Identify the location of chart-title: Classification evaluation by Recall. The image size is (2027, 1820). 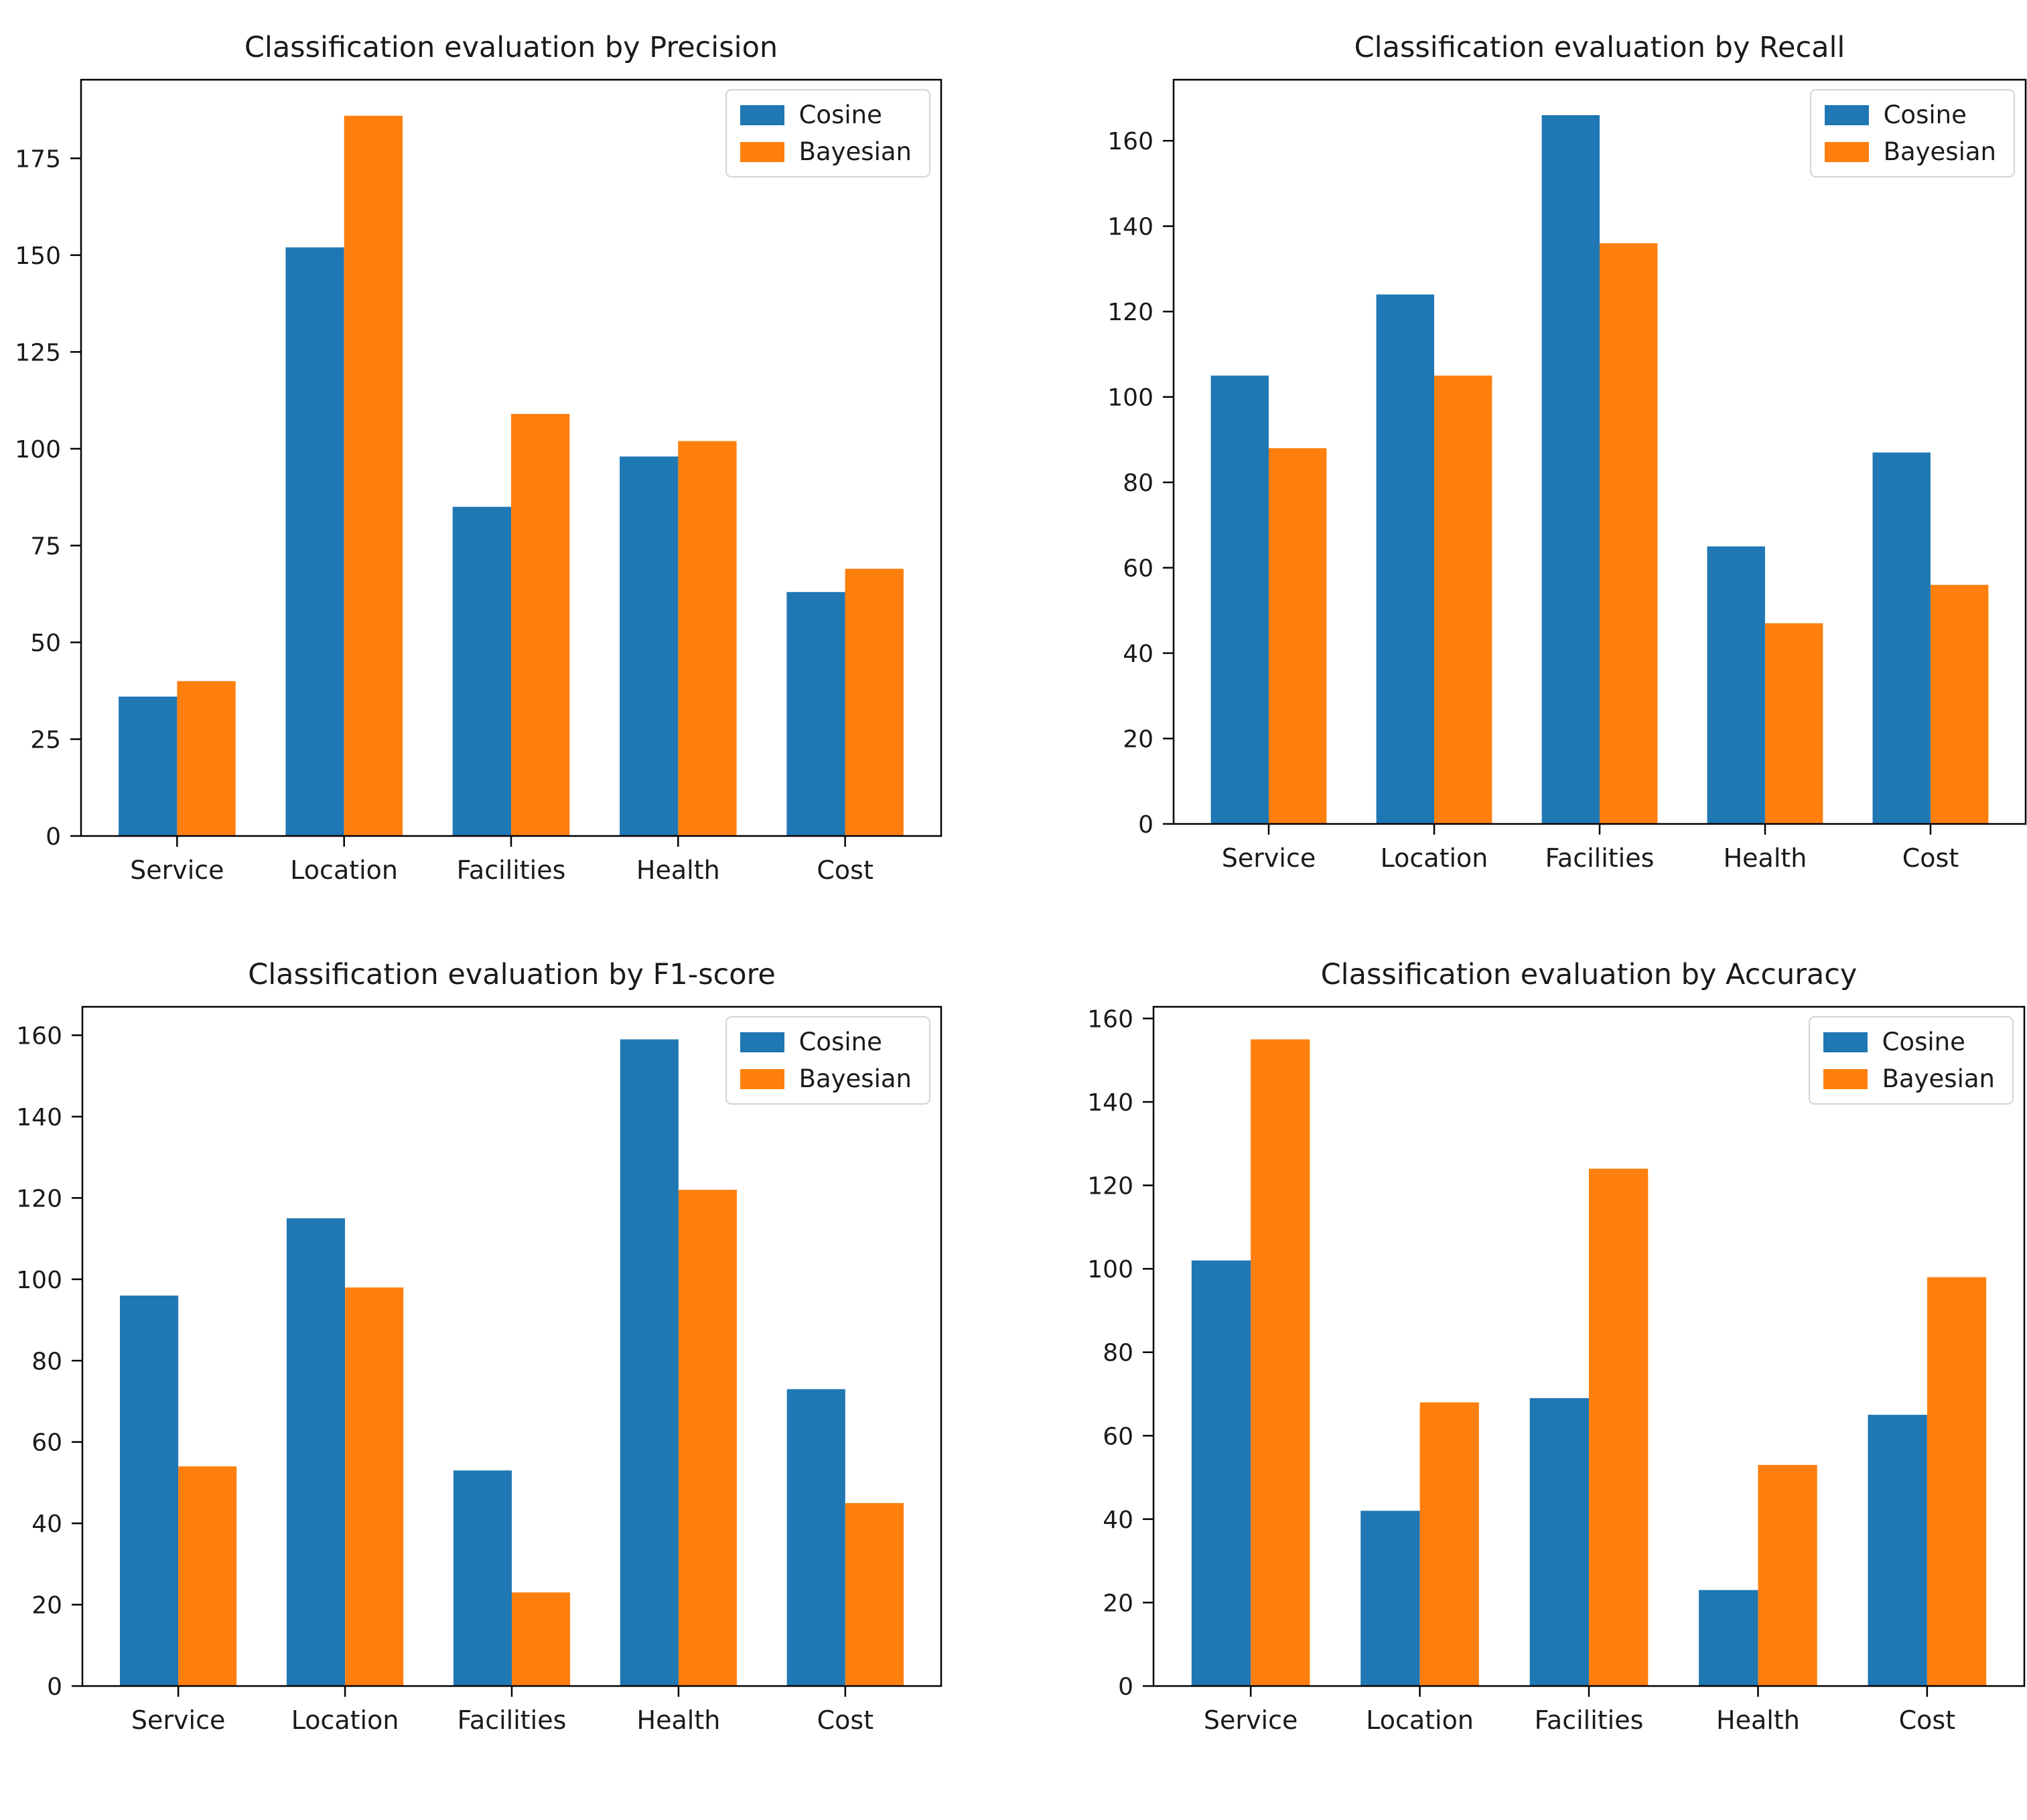
(1599, 48).